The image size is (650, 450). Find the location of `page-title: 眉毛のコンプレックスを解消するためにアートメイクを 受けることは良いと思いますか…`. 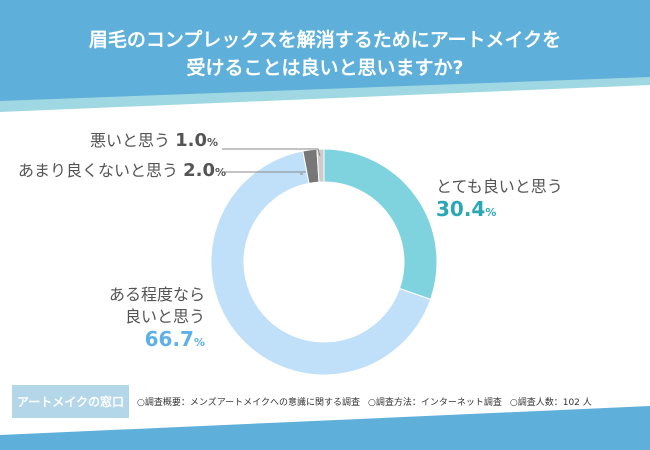

page-title: 眉毛のコンプレックスを解消するためにアートメイクを 受けることは良いと思いますか… is located at coordinates (325, 54).